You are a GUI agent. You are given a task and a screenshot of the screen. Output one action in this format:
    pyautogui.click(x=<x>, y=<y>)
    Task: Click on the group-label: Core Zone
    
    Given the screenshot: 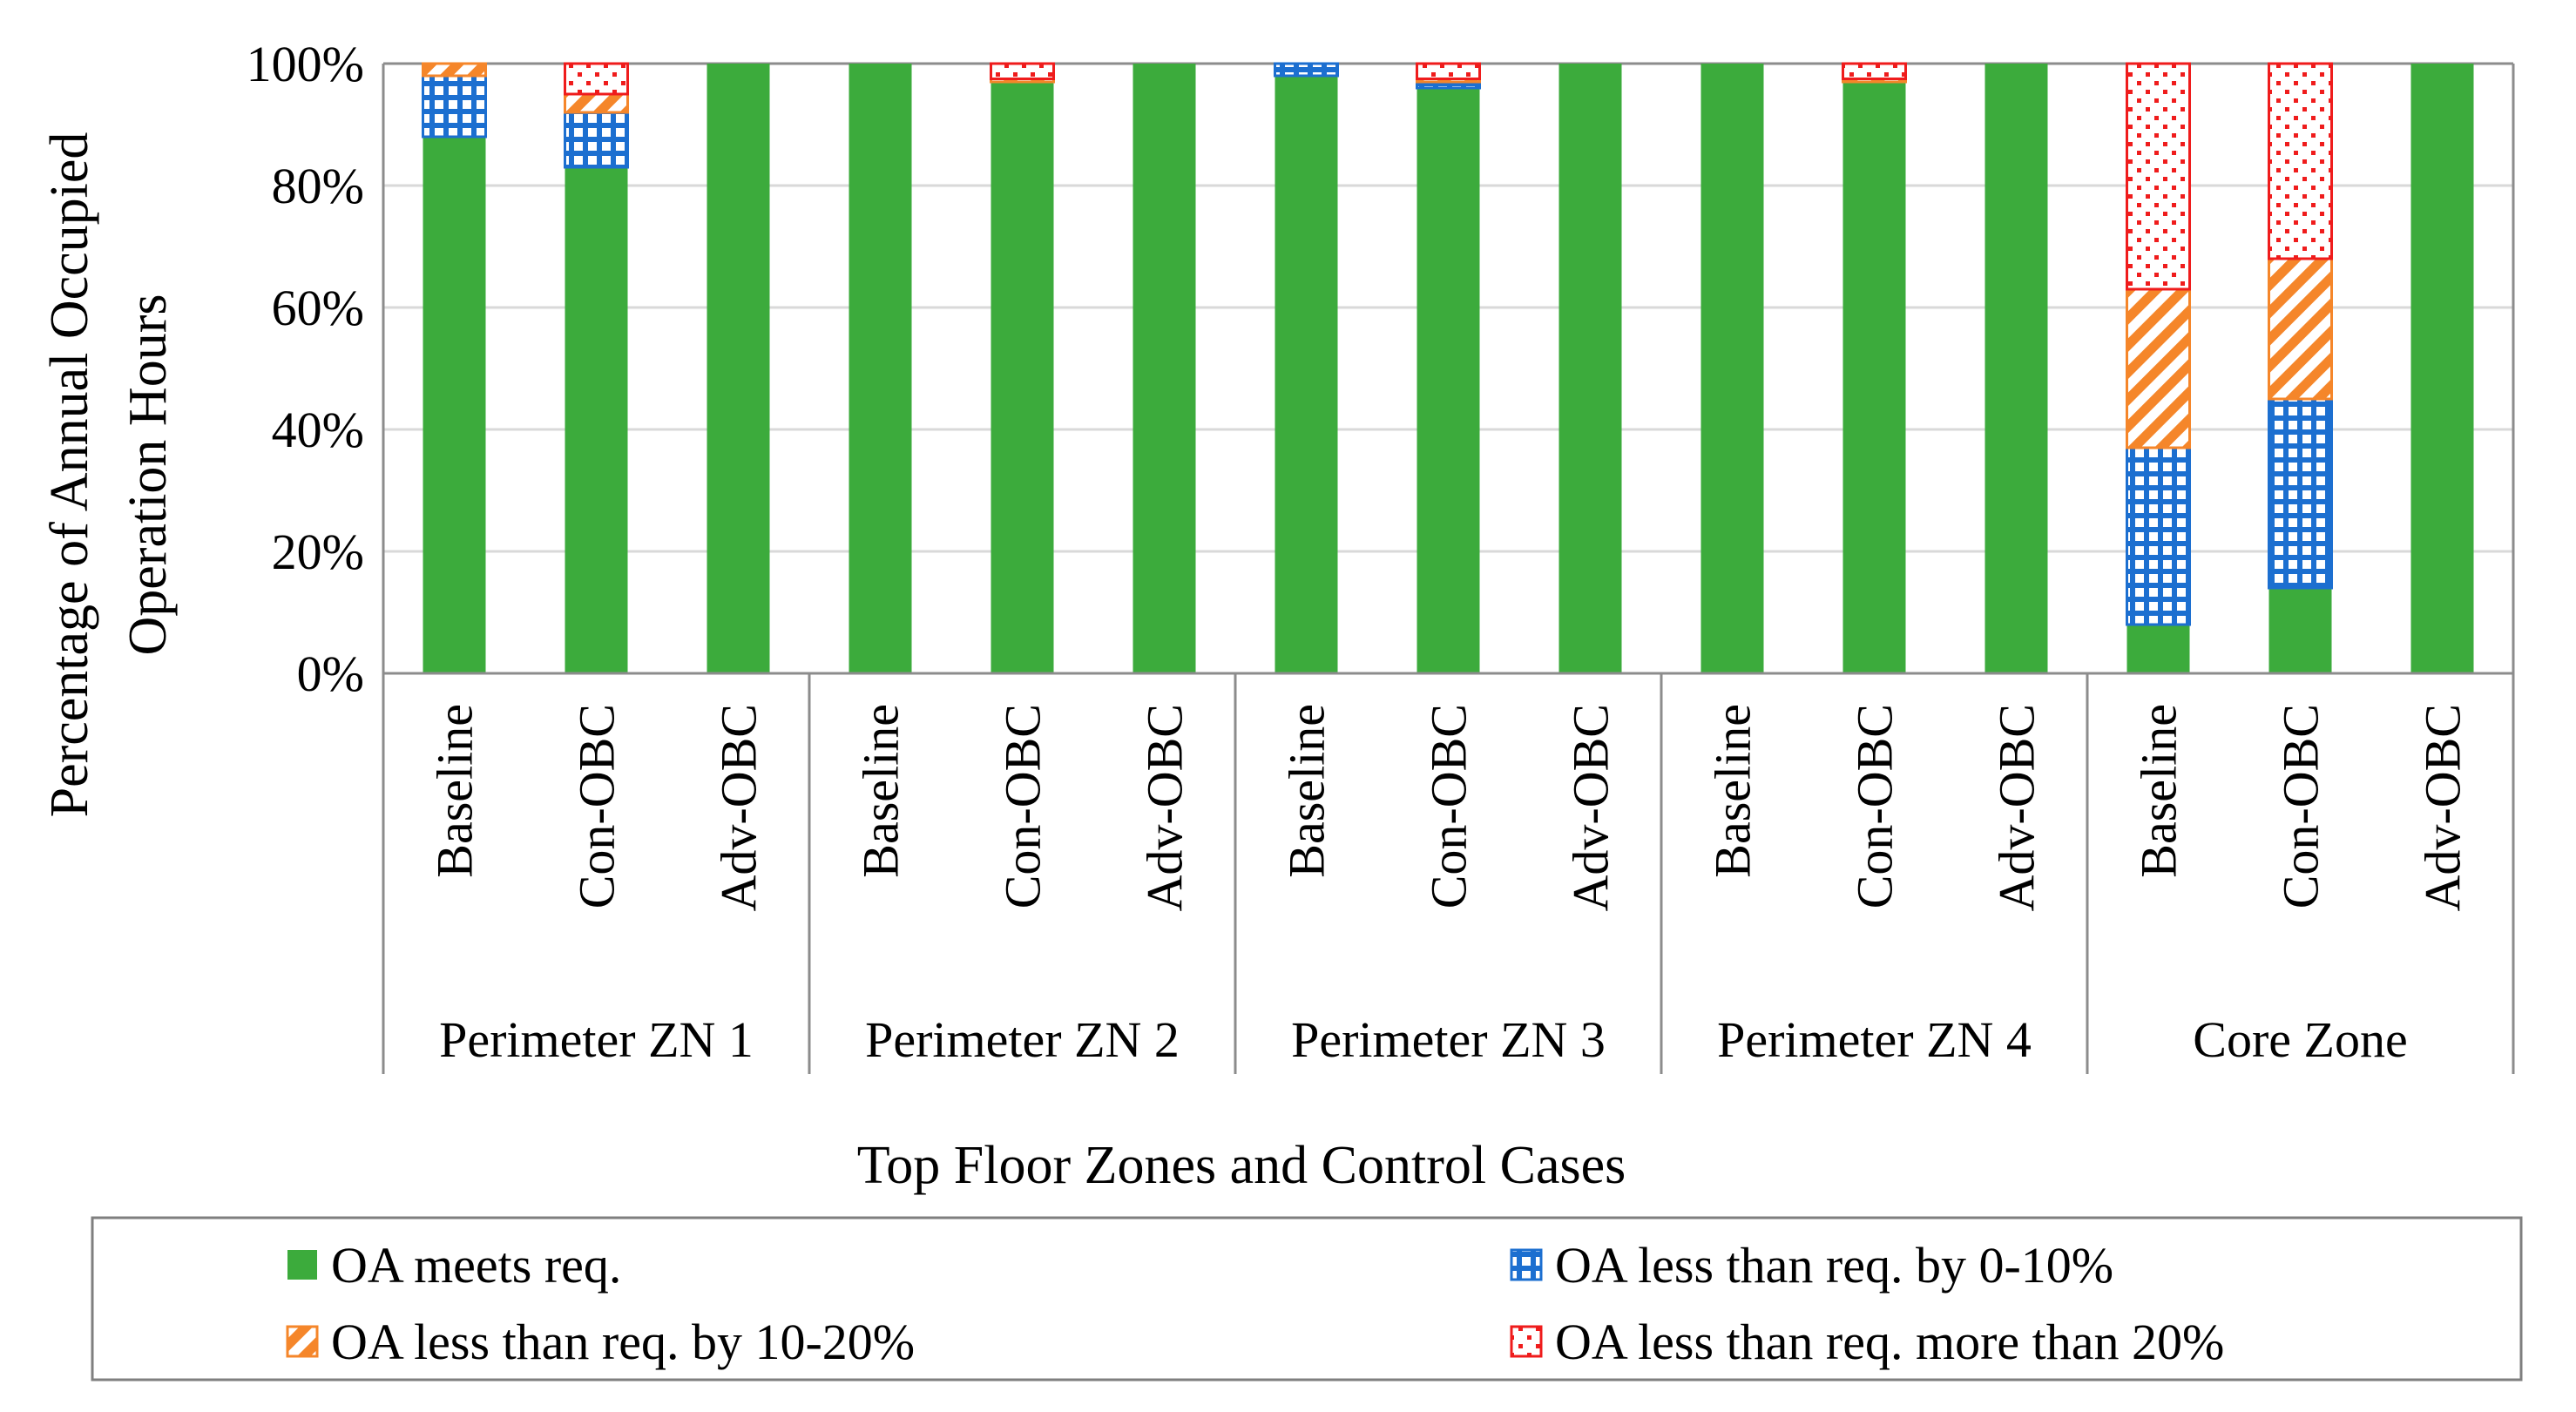 What is the action you would take?
    pyautogui.click(x=2300, y=1039)
    